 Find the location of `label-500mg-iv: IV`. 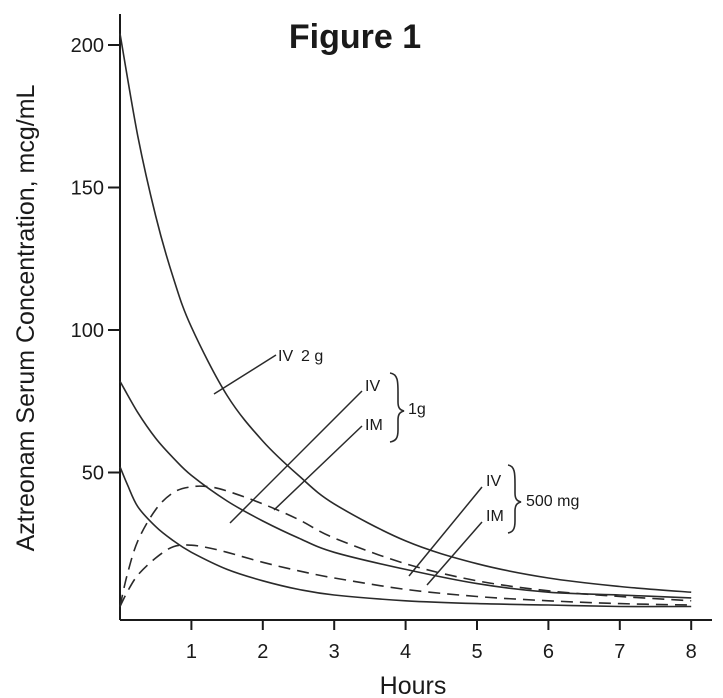

label-500mg-iv: IV is located at coordinates (493, 481).